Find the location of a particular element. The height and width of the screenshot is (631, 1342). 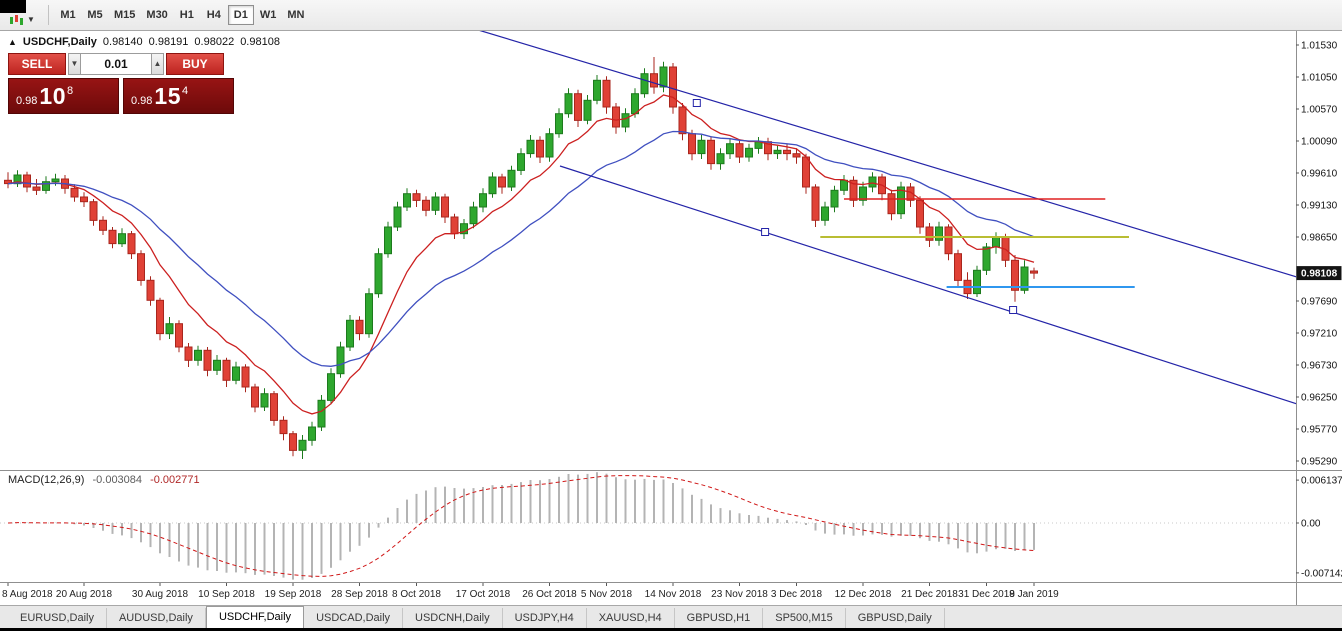

chart-tab-eurusd-daily: EURUSD,Daily is located at coordinates (57, 618).